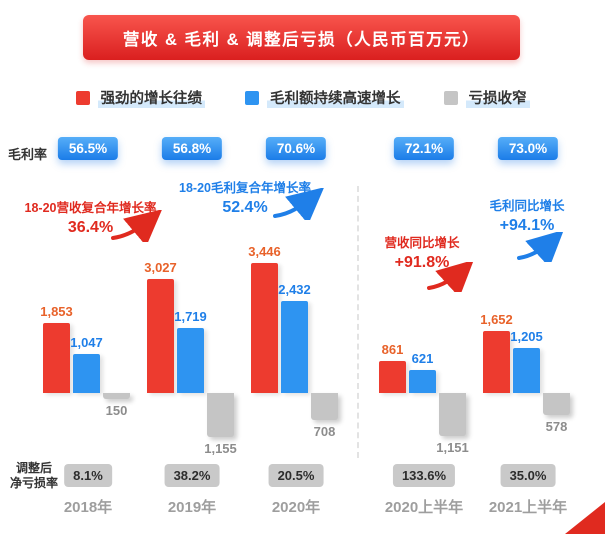 The width and height of the screenshot is (605, 534). I want to click on gross-margin-badge: 56.8%, so click(192, 148).